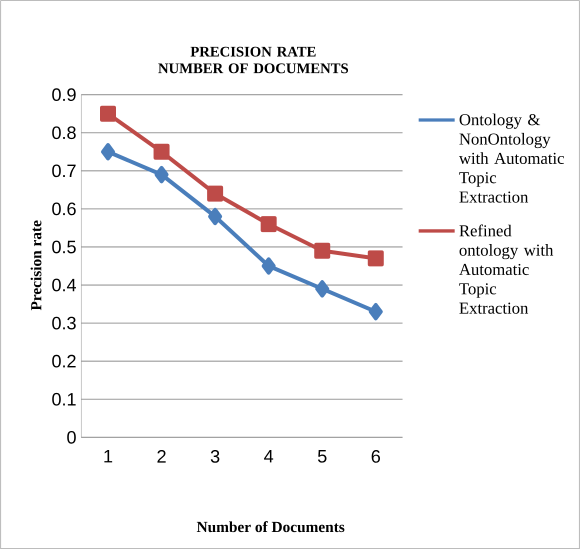  Describe the element at coordinates (376, 456) in the screenshot. I see `x-tick-label: 6` at that location.